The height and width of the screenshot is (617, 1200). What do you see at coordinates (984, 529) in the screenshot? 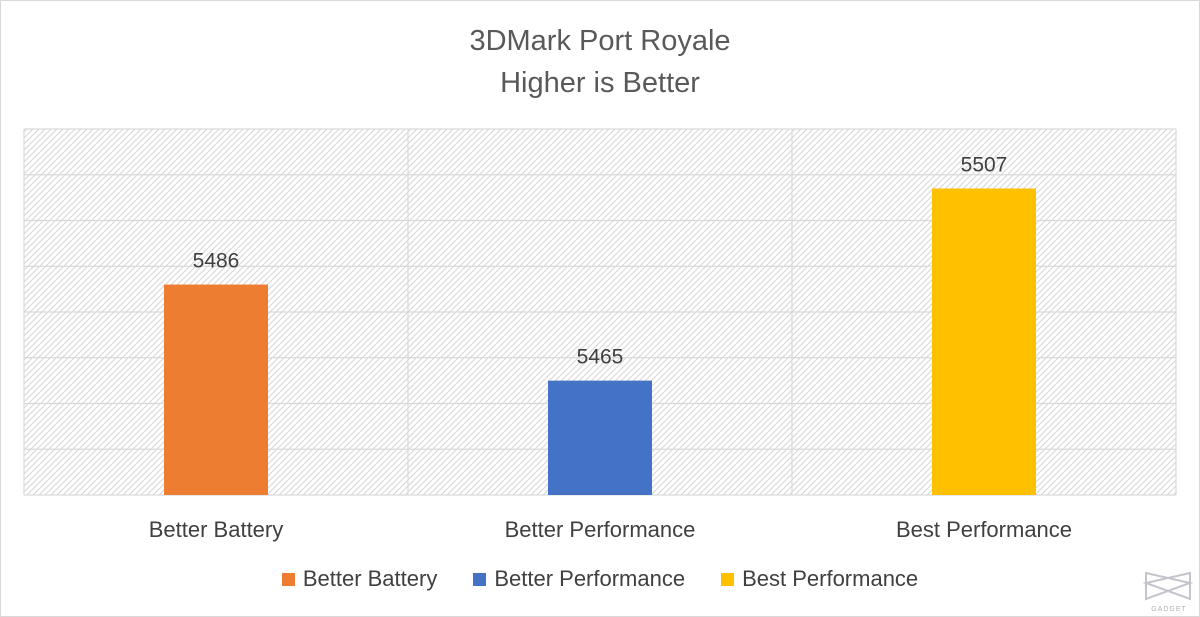
I see `x-tick-label: Best Performance` at bounding box center [984, 529].